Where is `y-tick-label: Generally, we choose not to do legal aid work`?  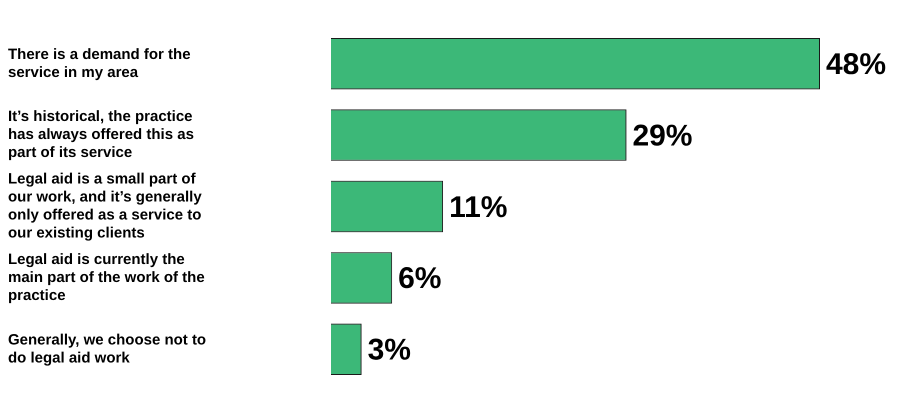
y-tick-label: Generally, we choose not to do legal aid work is located at coordinates (107, 348).